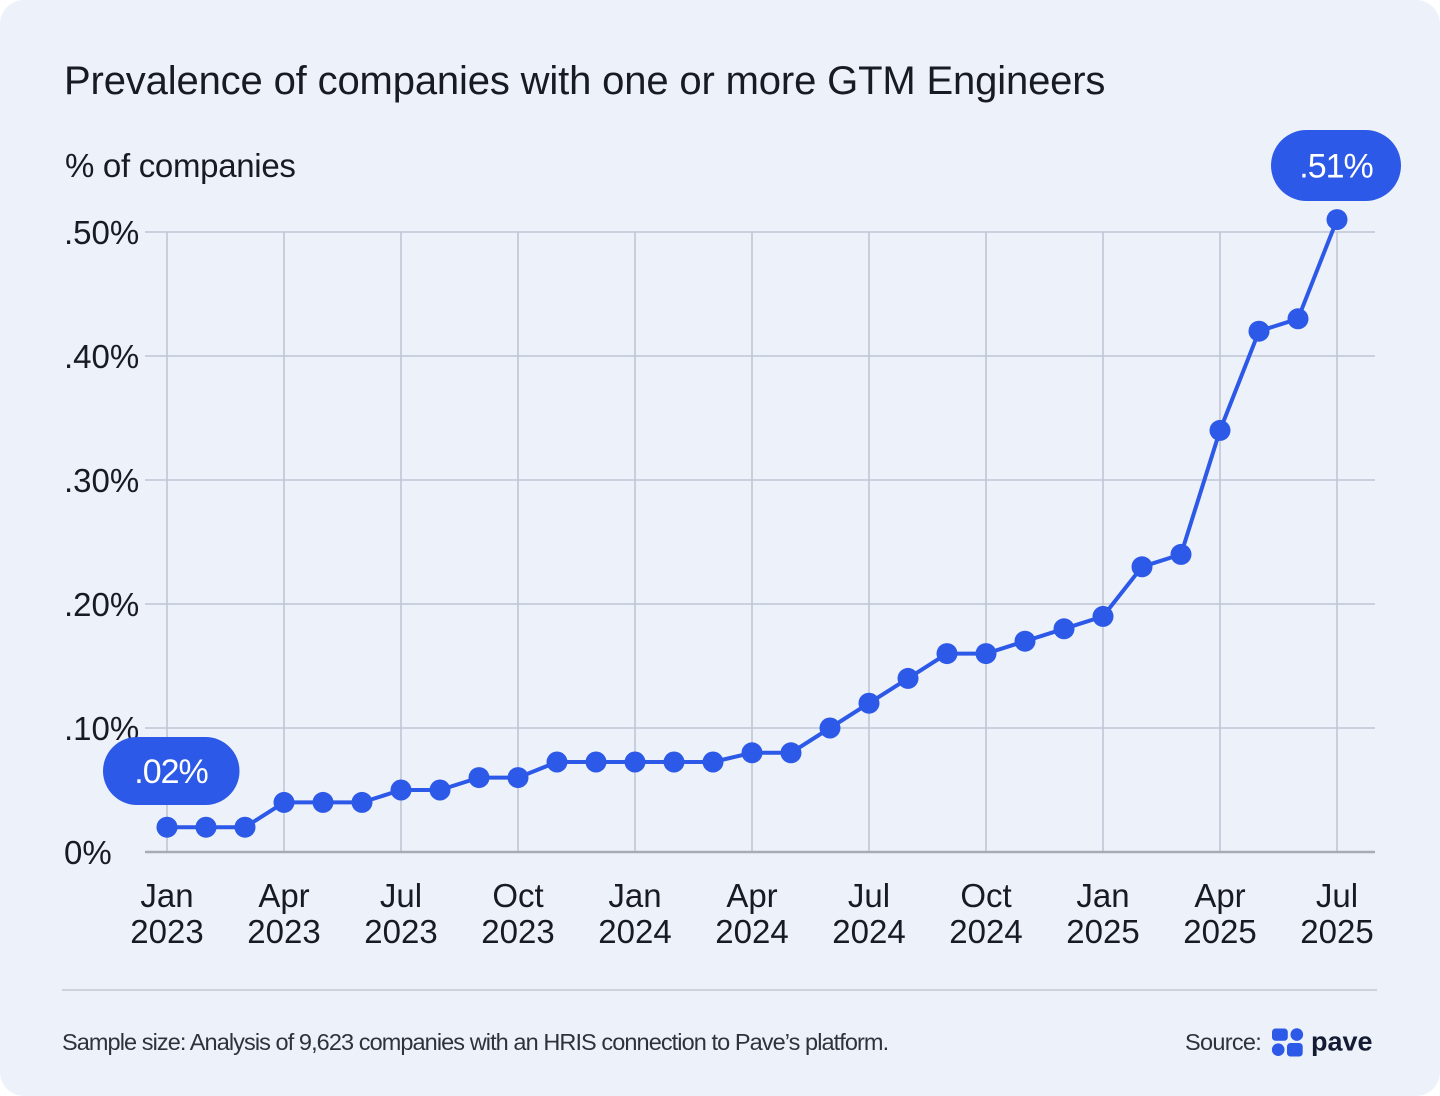 This screenshot has width=1440, height=1096. I want to click on svg-text: .40%, so click(101, 356).